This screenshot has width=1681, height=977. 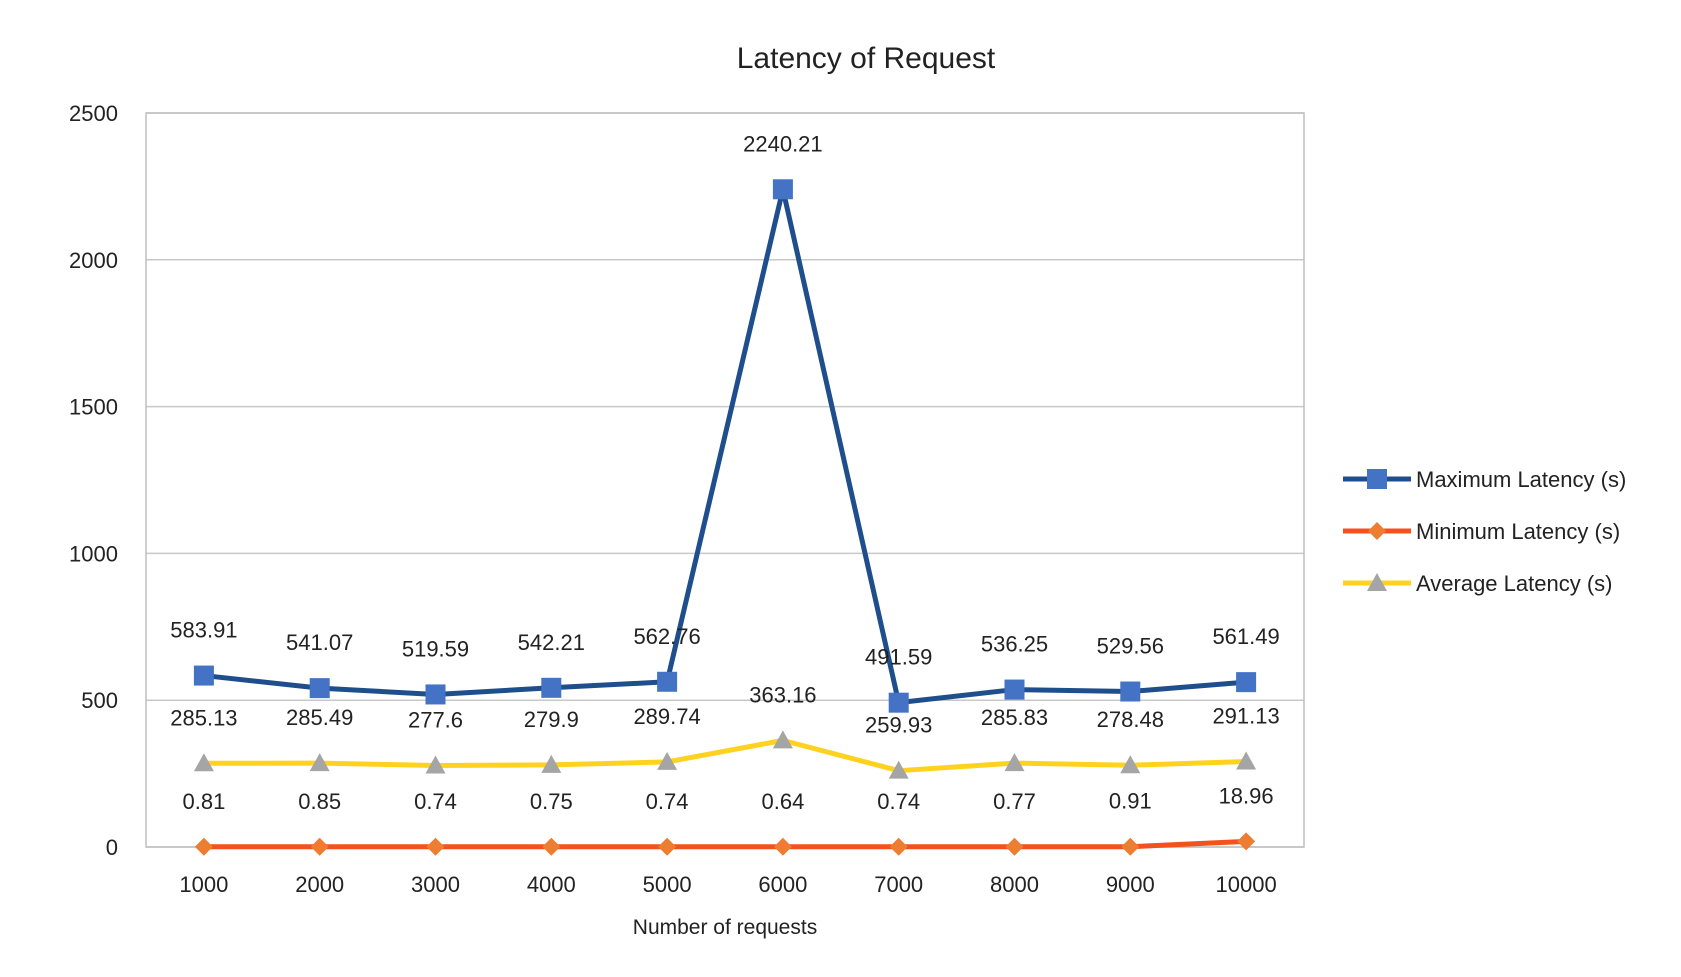 I want to click on x-tick-label: 3000, so click(x=435, y=884).